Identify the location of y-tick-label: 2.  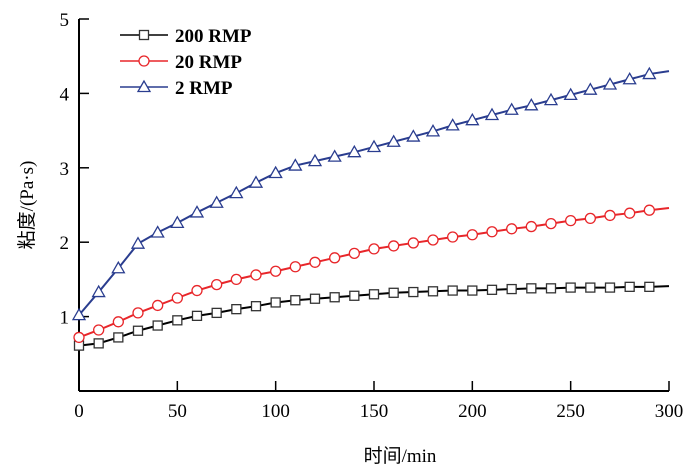
(65, 243).